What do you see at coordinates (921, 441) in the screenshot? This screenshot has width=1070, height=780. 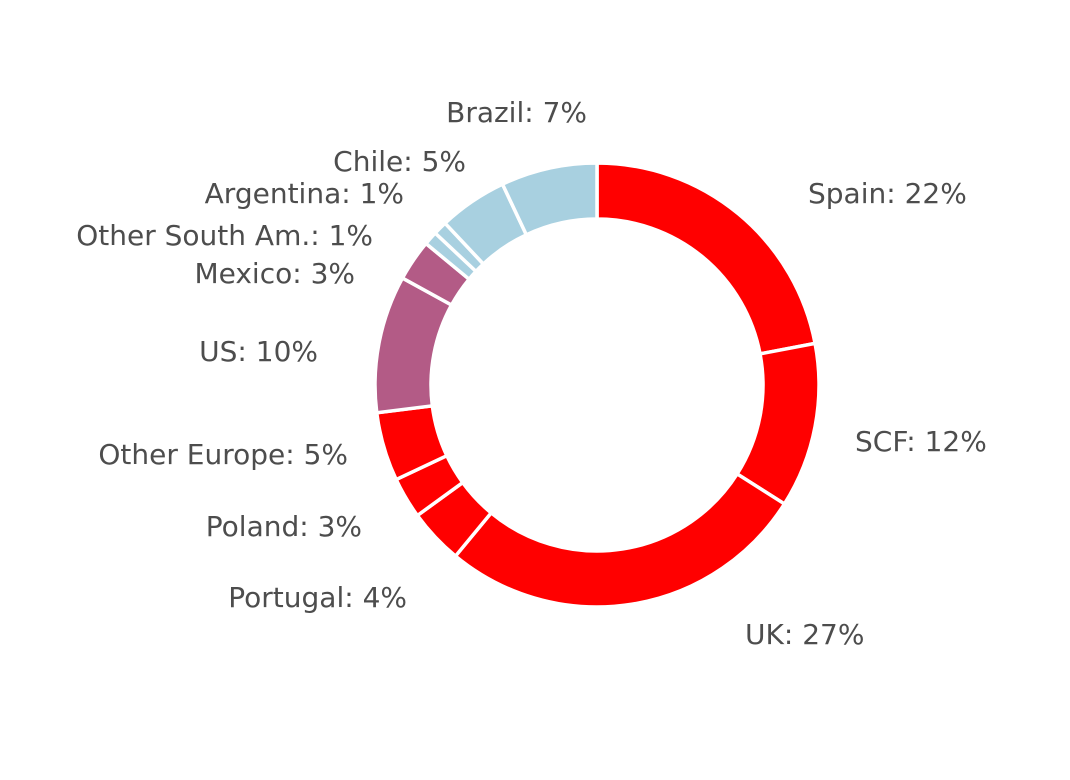 I see `label-scf: SCF: 12%` at bounding box center [921, 441].